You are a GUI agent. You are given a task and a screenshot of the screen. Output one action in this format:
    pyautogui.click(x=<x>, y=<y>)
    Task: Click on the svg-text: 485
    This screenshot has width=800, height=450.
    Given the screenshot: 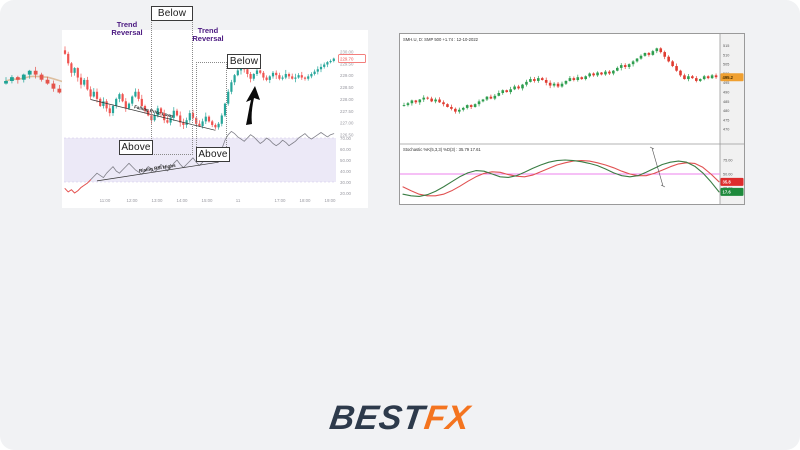 What is the action you would take?
    pyautogui.click(x=726, y=102)
    